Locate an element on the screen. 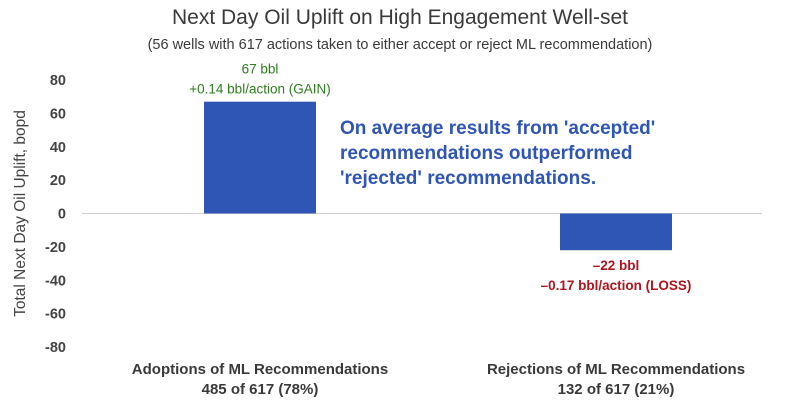 The image size is (800, 408). category-label-line1: Rejections of ML Recommendations is located at coordinates (616, 369).